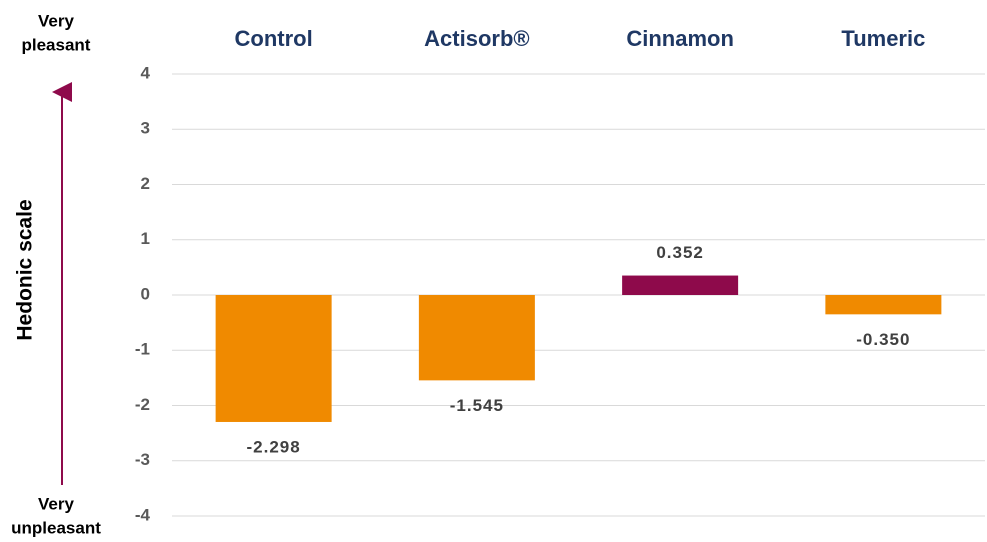 This screenshot has width=987, height=542. I want to click on category-label: Tumeric, so click(883, 38).